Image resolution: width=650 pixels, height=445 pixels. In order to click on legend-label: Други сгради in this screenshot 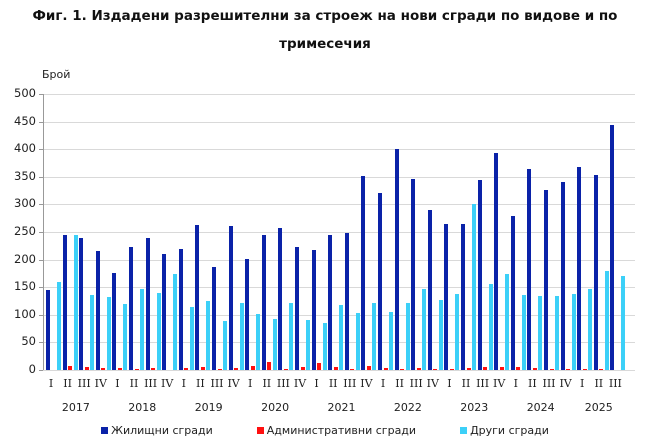, I will do `click(509, 430)`.